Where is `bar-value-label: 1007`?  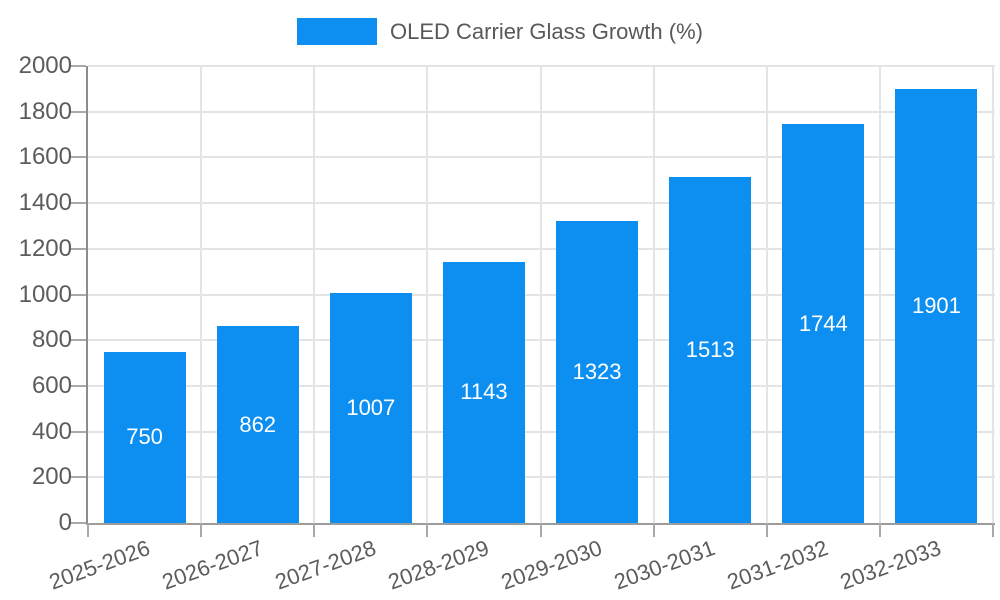 bar-value-label: 1007 is located at coordinates (371, 407).